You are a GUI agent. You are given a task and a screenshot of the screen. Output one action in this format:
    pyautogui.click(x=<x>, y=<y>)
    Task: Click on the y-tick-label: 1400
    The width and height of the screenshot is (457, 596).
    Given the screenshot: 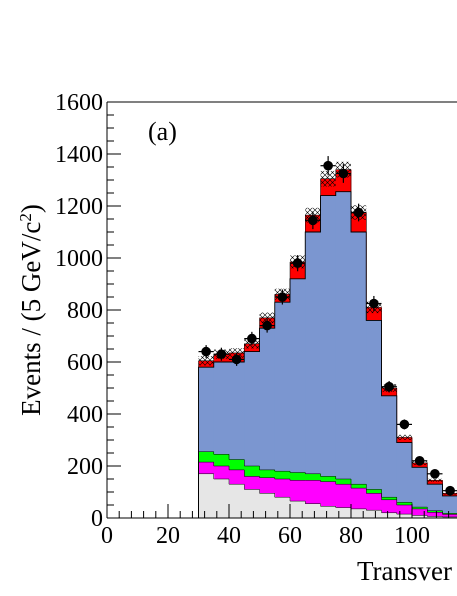 What is the action you would take?
    pyautogui.click(x=79, y=155)
    